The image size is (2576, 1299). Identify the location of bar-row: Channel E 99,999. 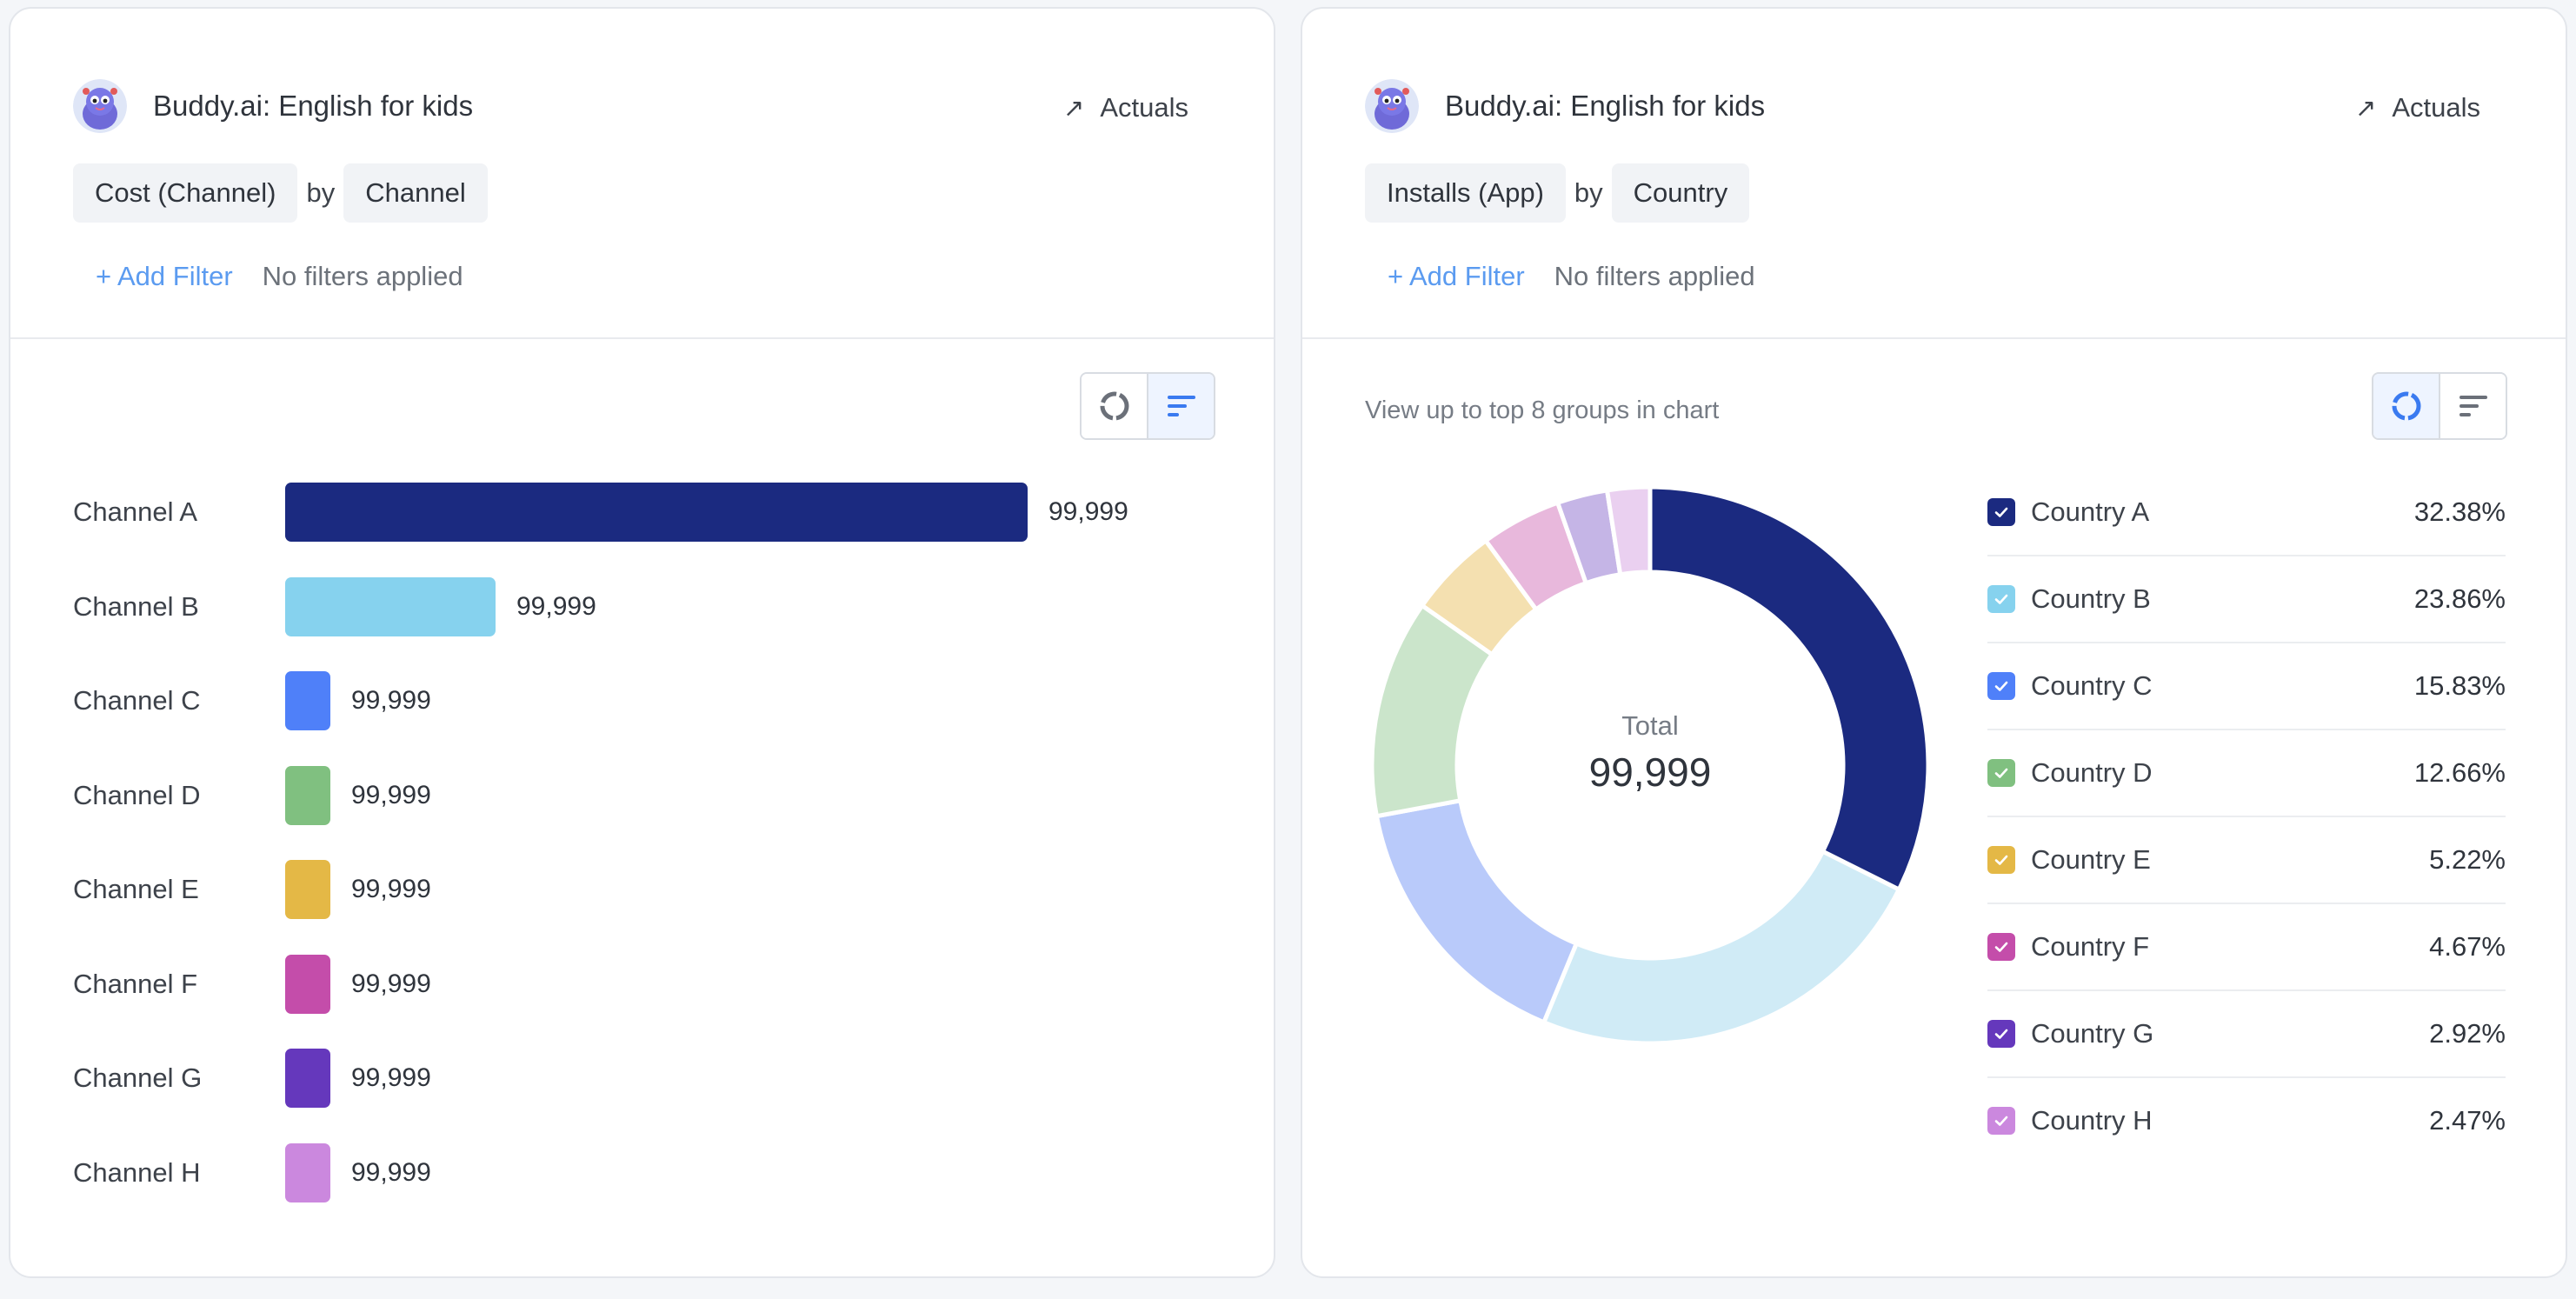
(638, 889).